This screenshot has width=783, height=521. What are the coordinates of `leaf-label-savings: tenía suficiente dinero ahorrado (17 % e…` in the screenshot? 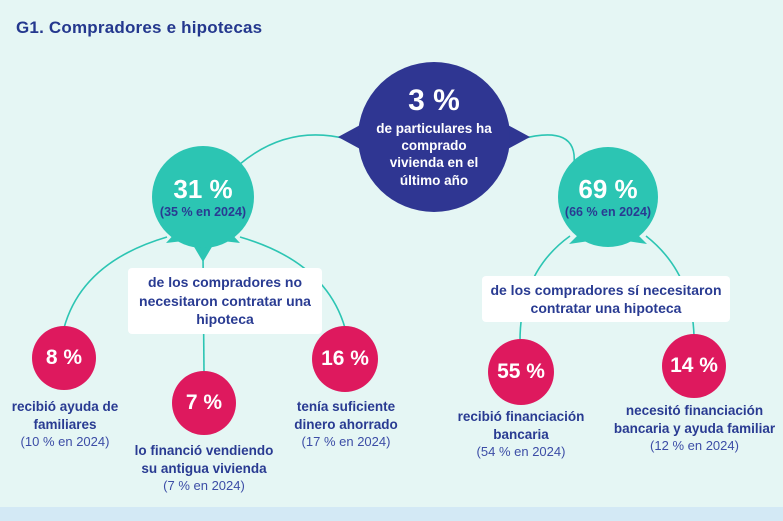 It's located at (346, 424).